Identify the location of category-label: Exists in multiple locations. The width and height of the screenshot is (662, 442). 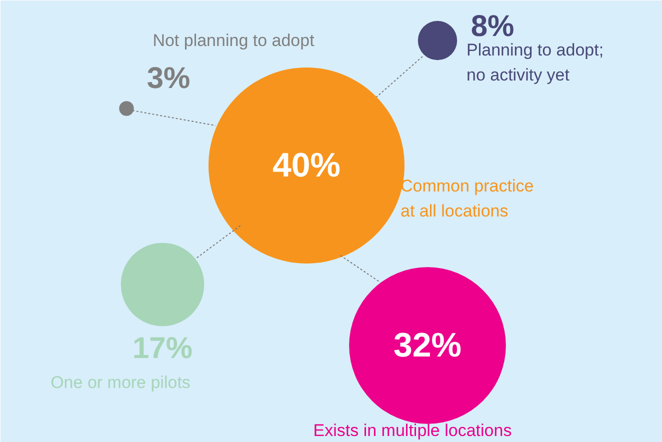
(412, 430).